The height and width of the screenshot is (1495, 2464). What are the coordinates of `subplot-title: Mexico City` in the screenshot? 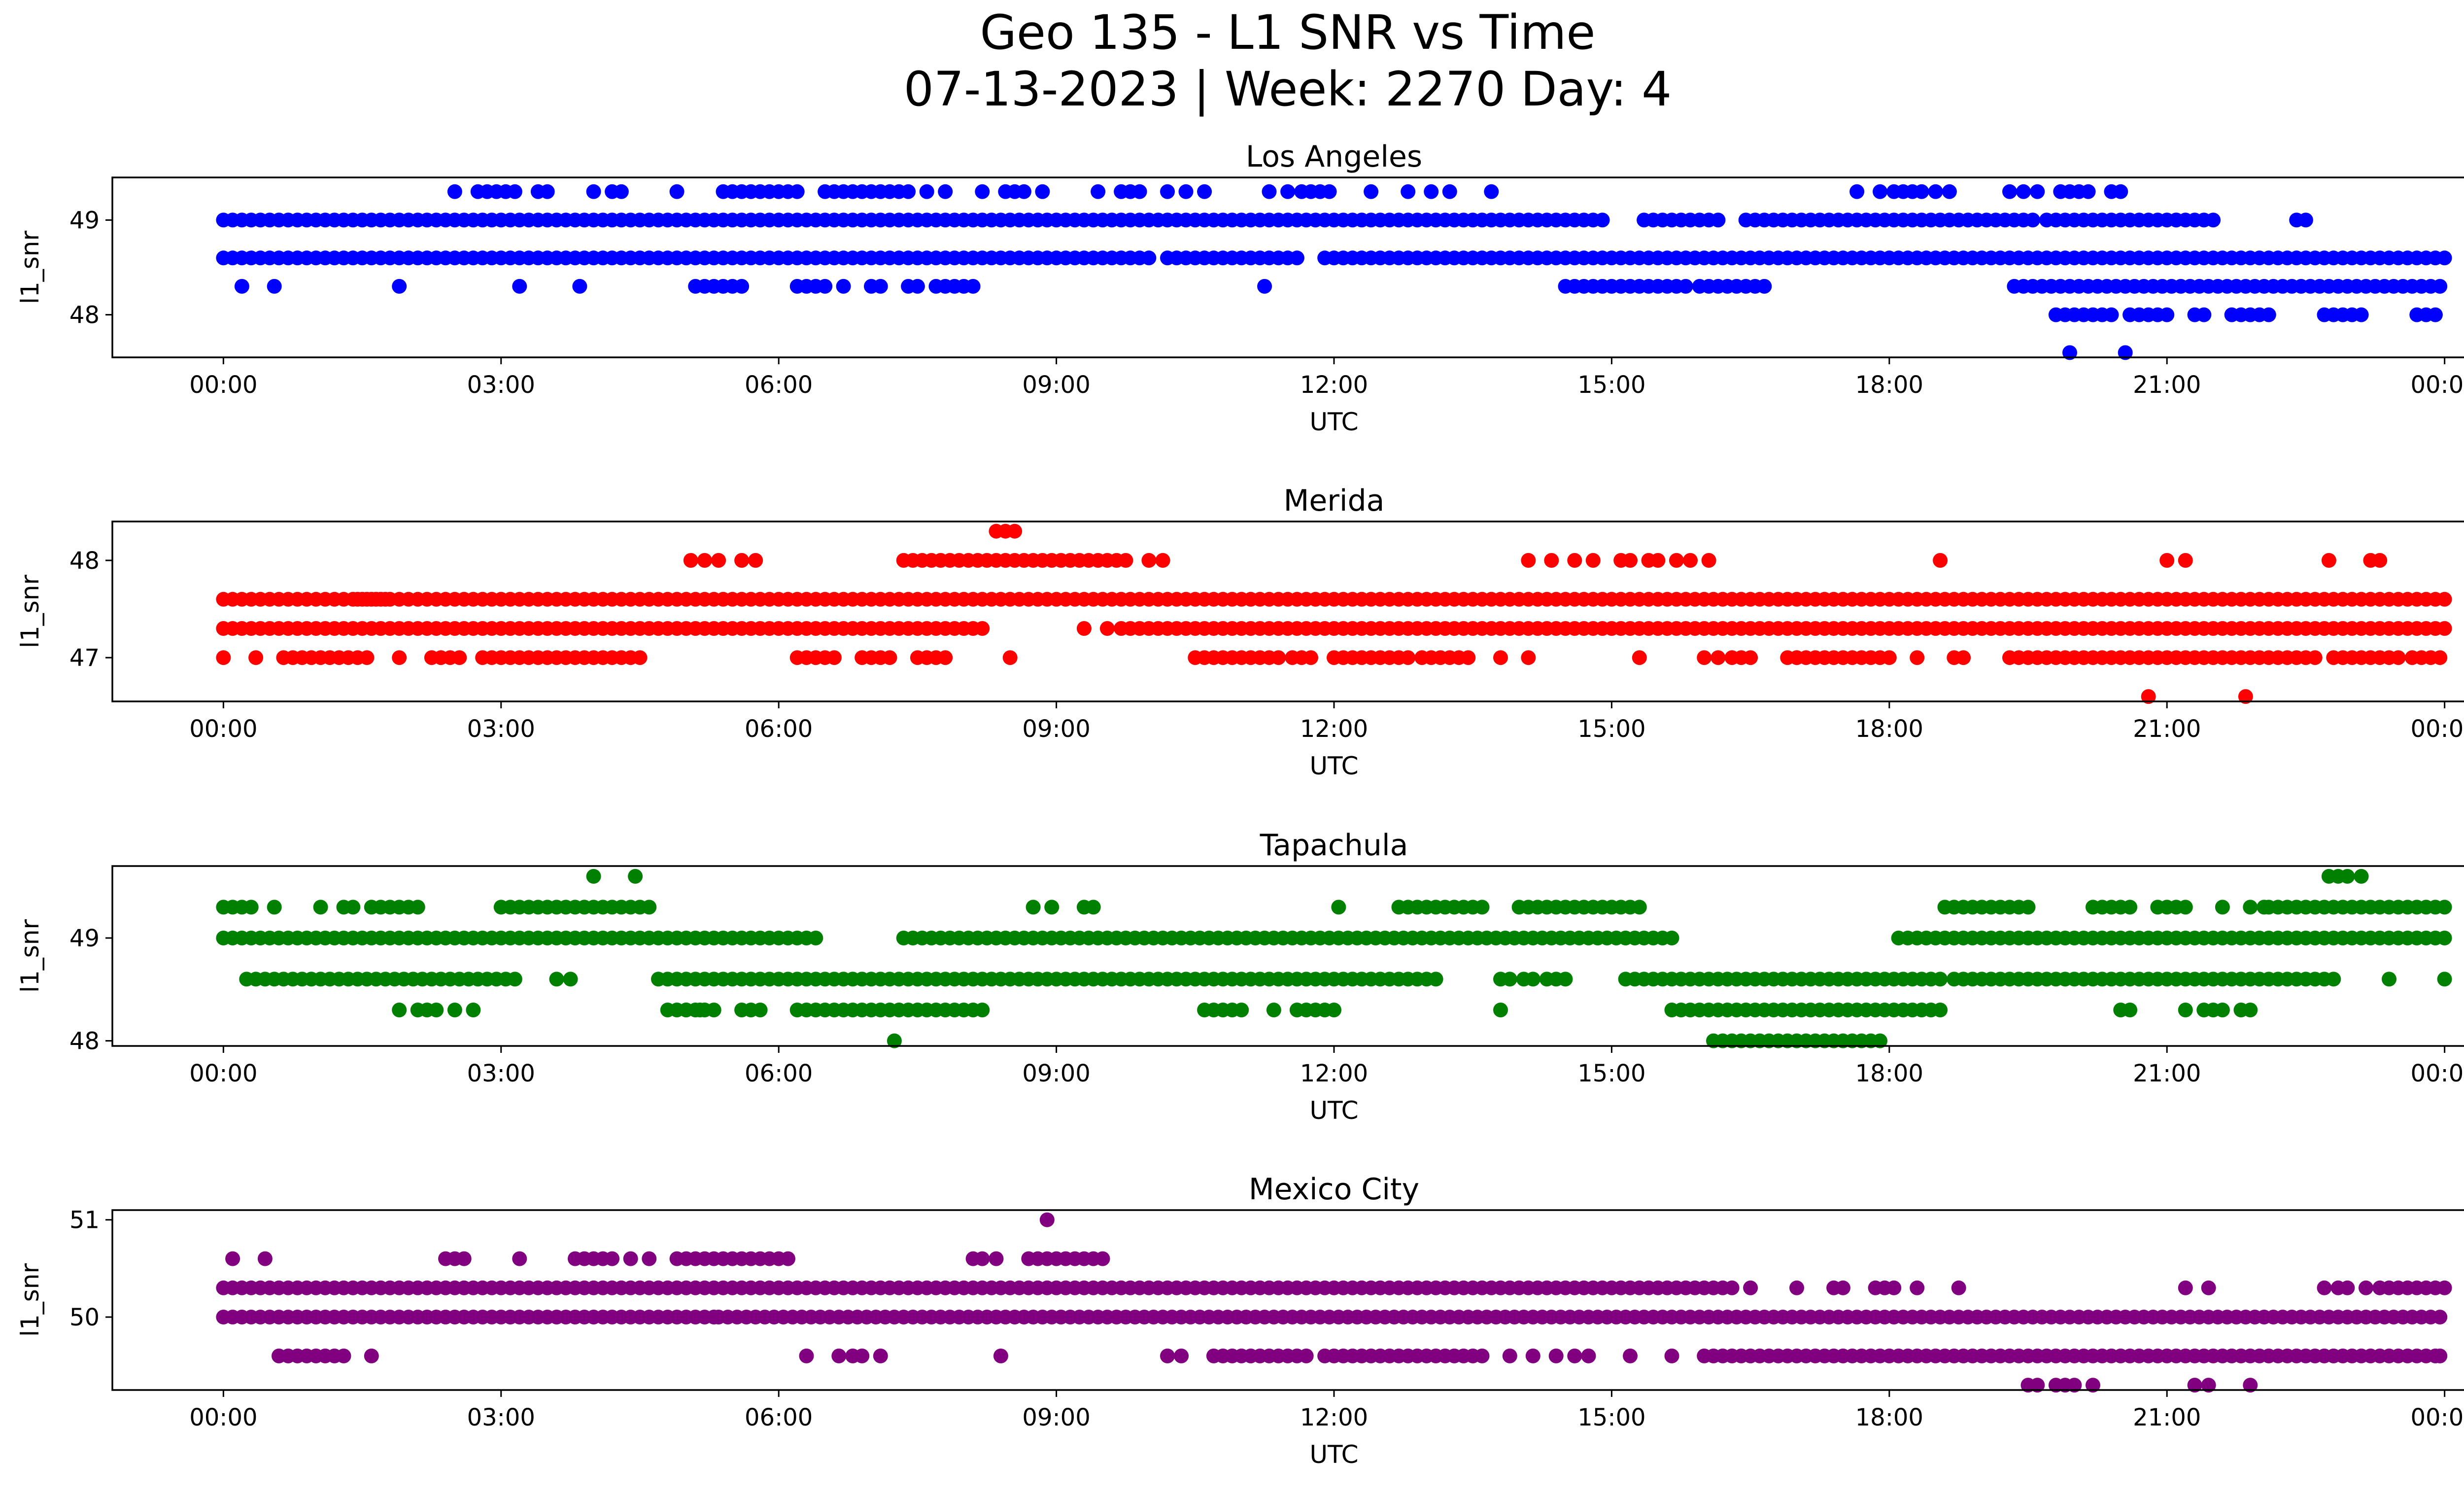 It's located at (1334, 1189).